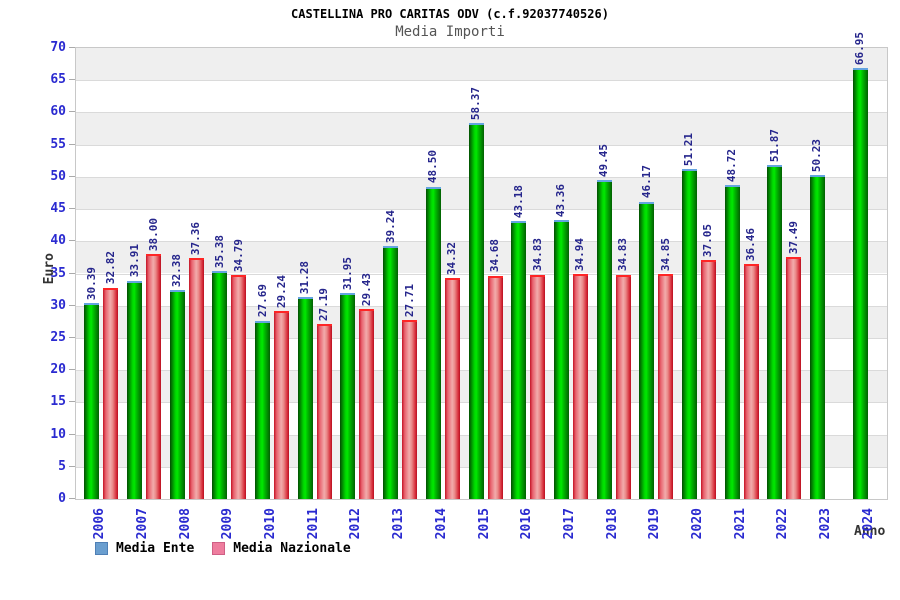 This screenshot has width=900, height=600. I want to click on value-label-media-ente-2021: 48.72, so click(732, 165).